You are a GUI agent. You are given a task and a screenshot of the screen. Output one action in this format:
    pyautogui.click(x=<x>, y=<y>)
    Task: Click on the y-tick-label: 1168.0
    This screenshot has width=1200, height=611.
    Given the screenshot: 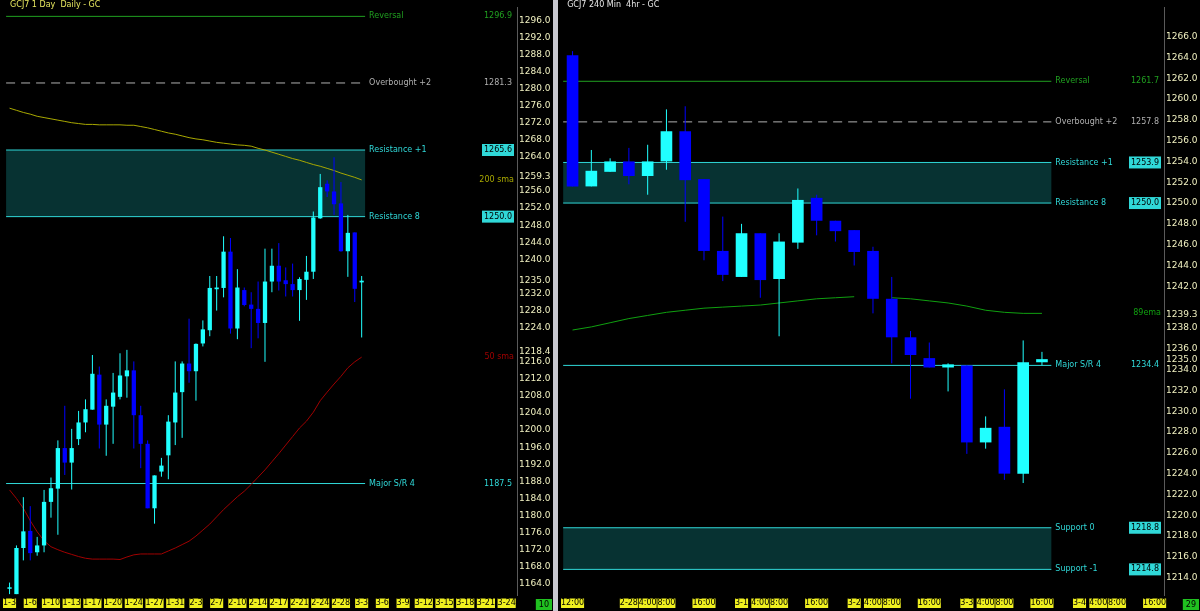 What is the action you would take?
    pyautogui.click(x=535, y=566)
    